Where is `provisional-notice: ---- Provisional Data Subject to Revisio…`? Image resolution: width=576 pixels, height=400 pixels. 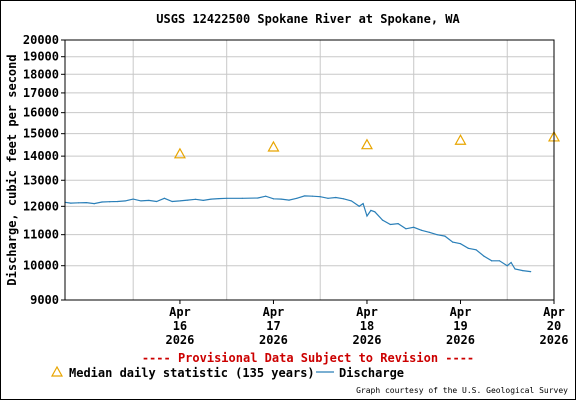
provisional-notice: ---- Provisional Data Subject to Revisio… is located at coordinates (308, 358).